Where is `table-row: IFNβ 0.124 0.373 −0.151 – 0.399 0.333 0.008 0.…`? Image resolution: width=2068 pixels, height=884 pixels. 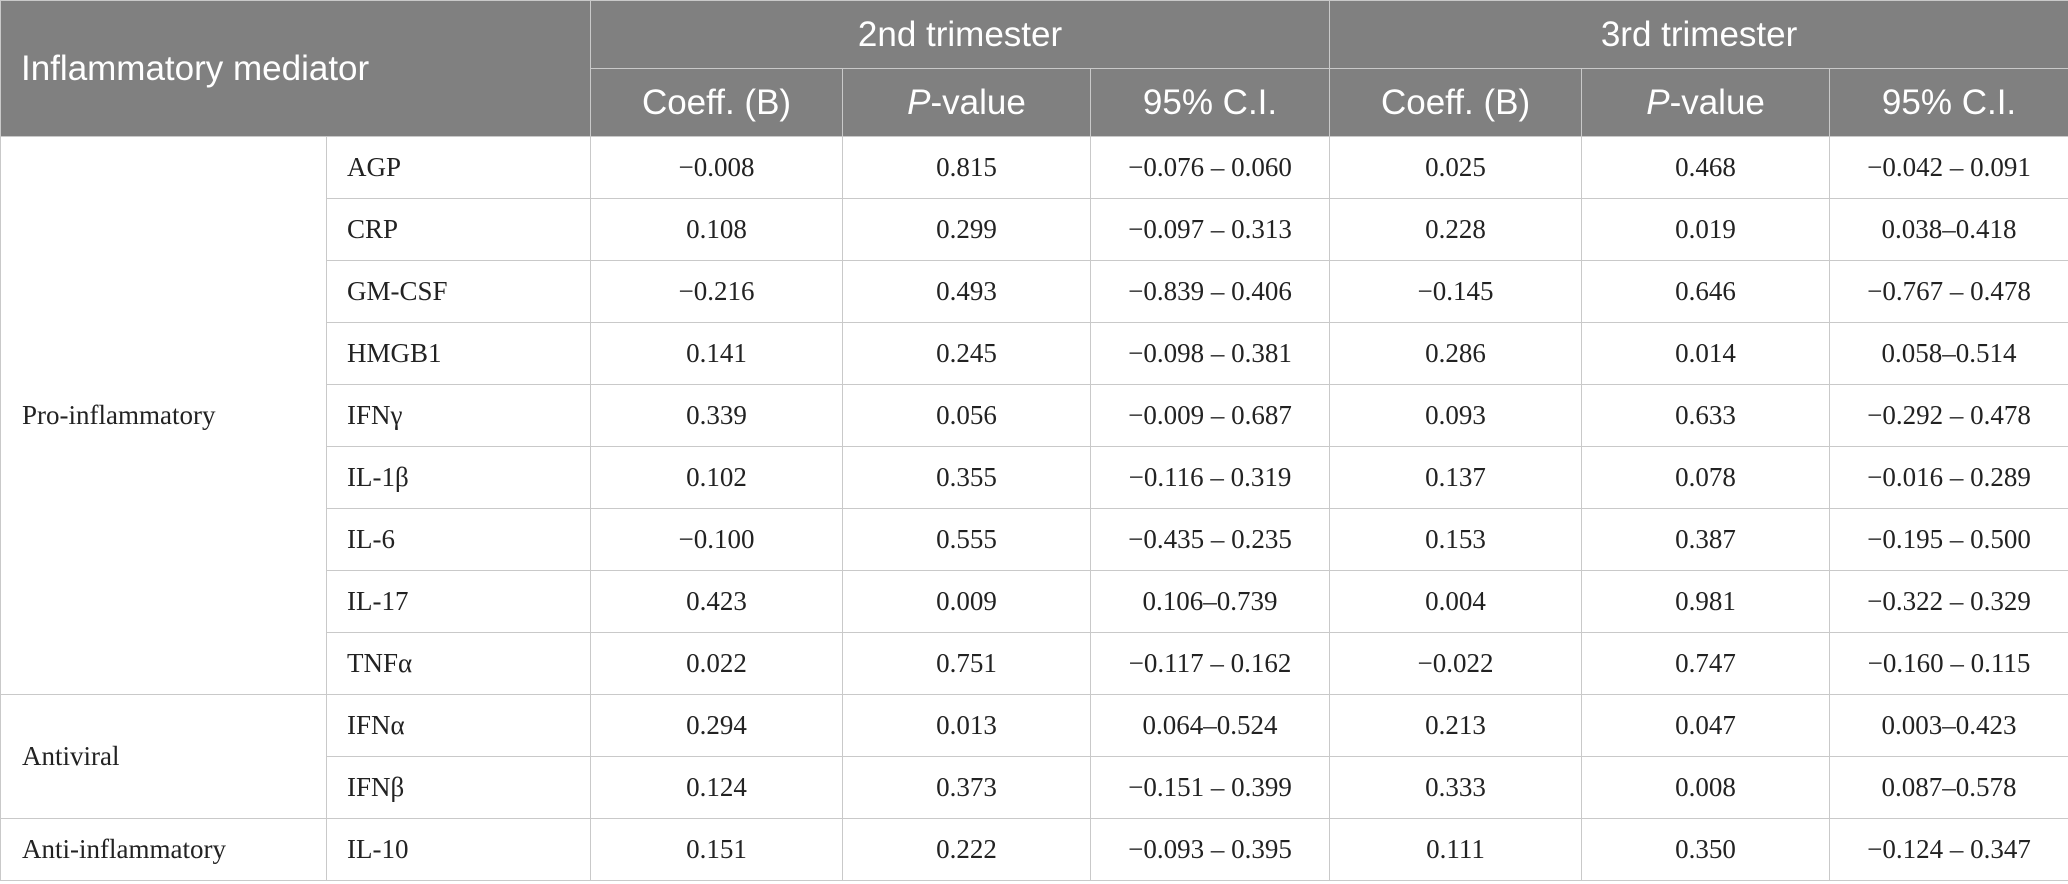
table-row: IFNβ 0.124 0.373 −0.151 – 0.399 0.333 0.008 0.… is located at coordinates (1034, 787).